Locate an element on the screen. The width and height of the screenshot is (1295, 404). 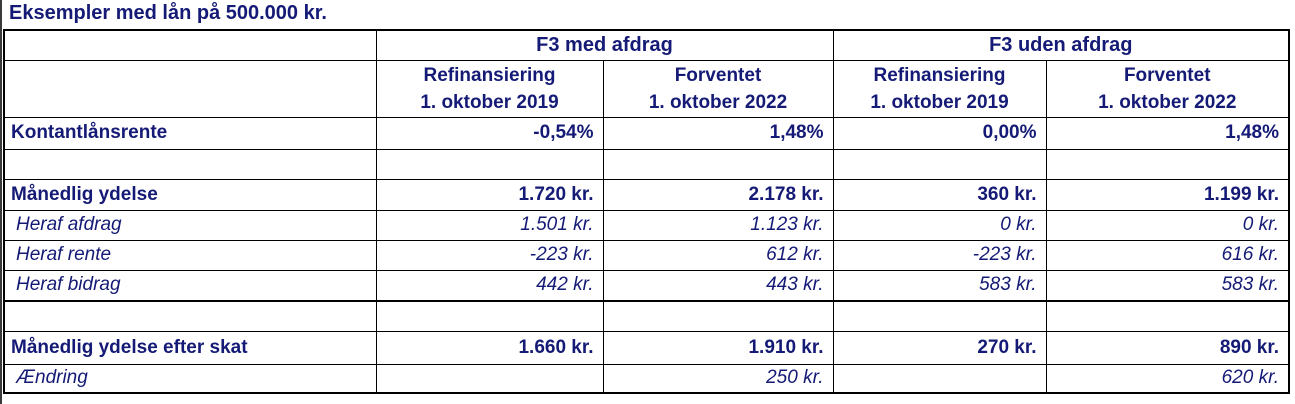
cell: 0,00% is located at coordinates (939, 133).